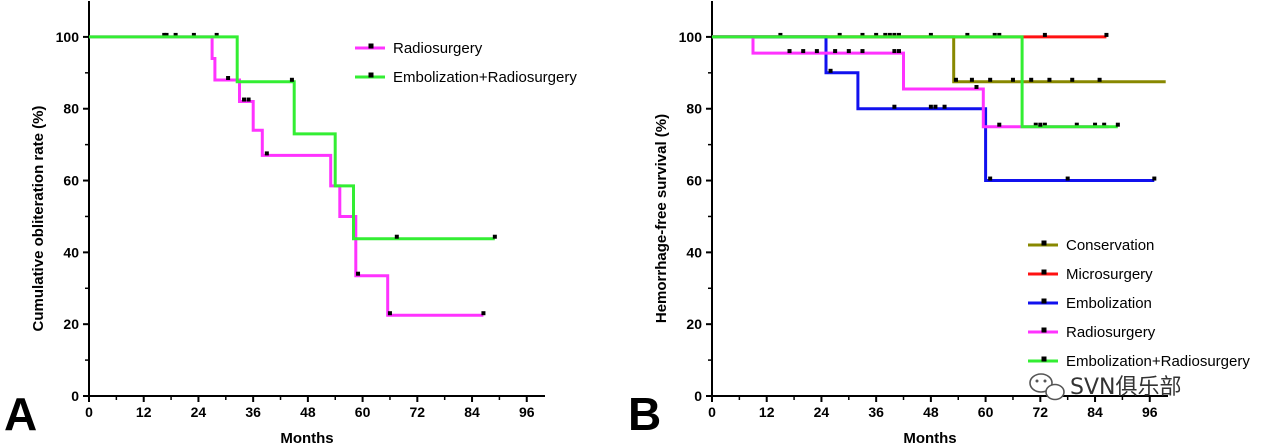  What do you see at coordinates (1044, 330) in the screenshot?
I see `b-legend-marker-radiosurgery` at bounding box center [1044, 330].